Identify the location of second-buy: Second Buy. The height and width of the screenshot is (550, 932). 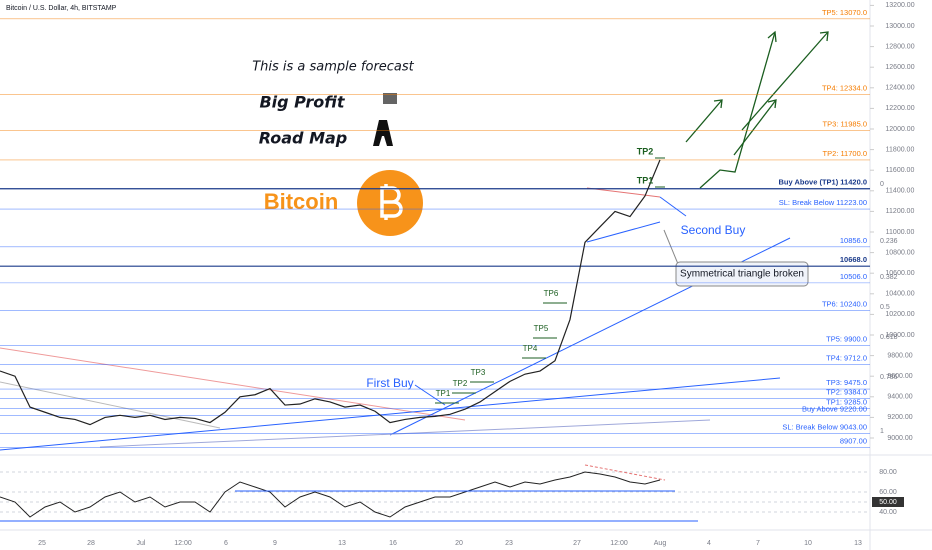
(713, 230).